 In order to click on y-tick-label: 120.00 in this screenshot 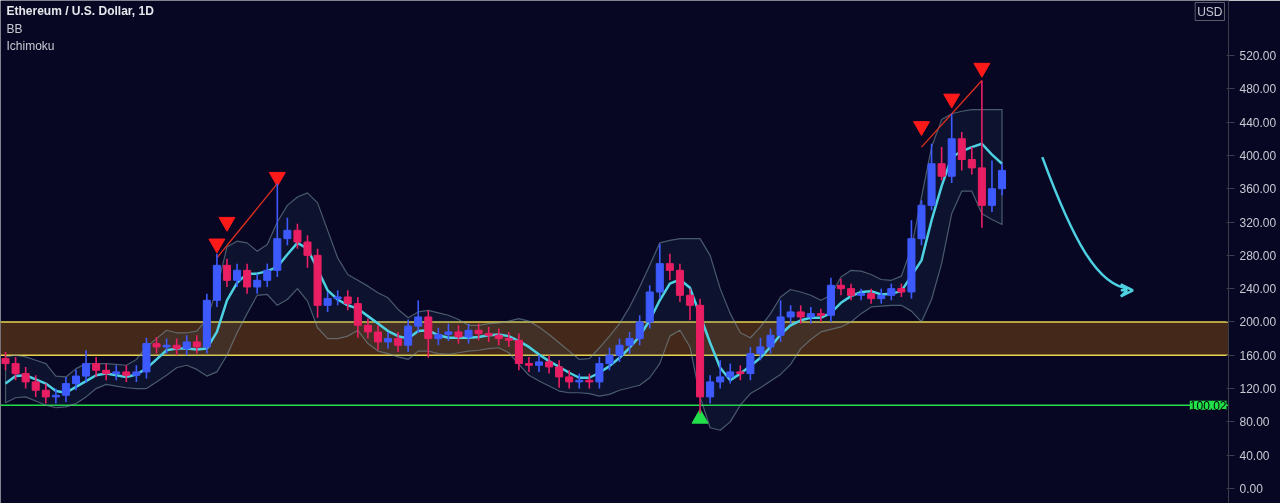, I will do `click(1258, 389)`.